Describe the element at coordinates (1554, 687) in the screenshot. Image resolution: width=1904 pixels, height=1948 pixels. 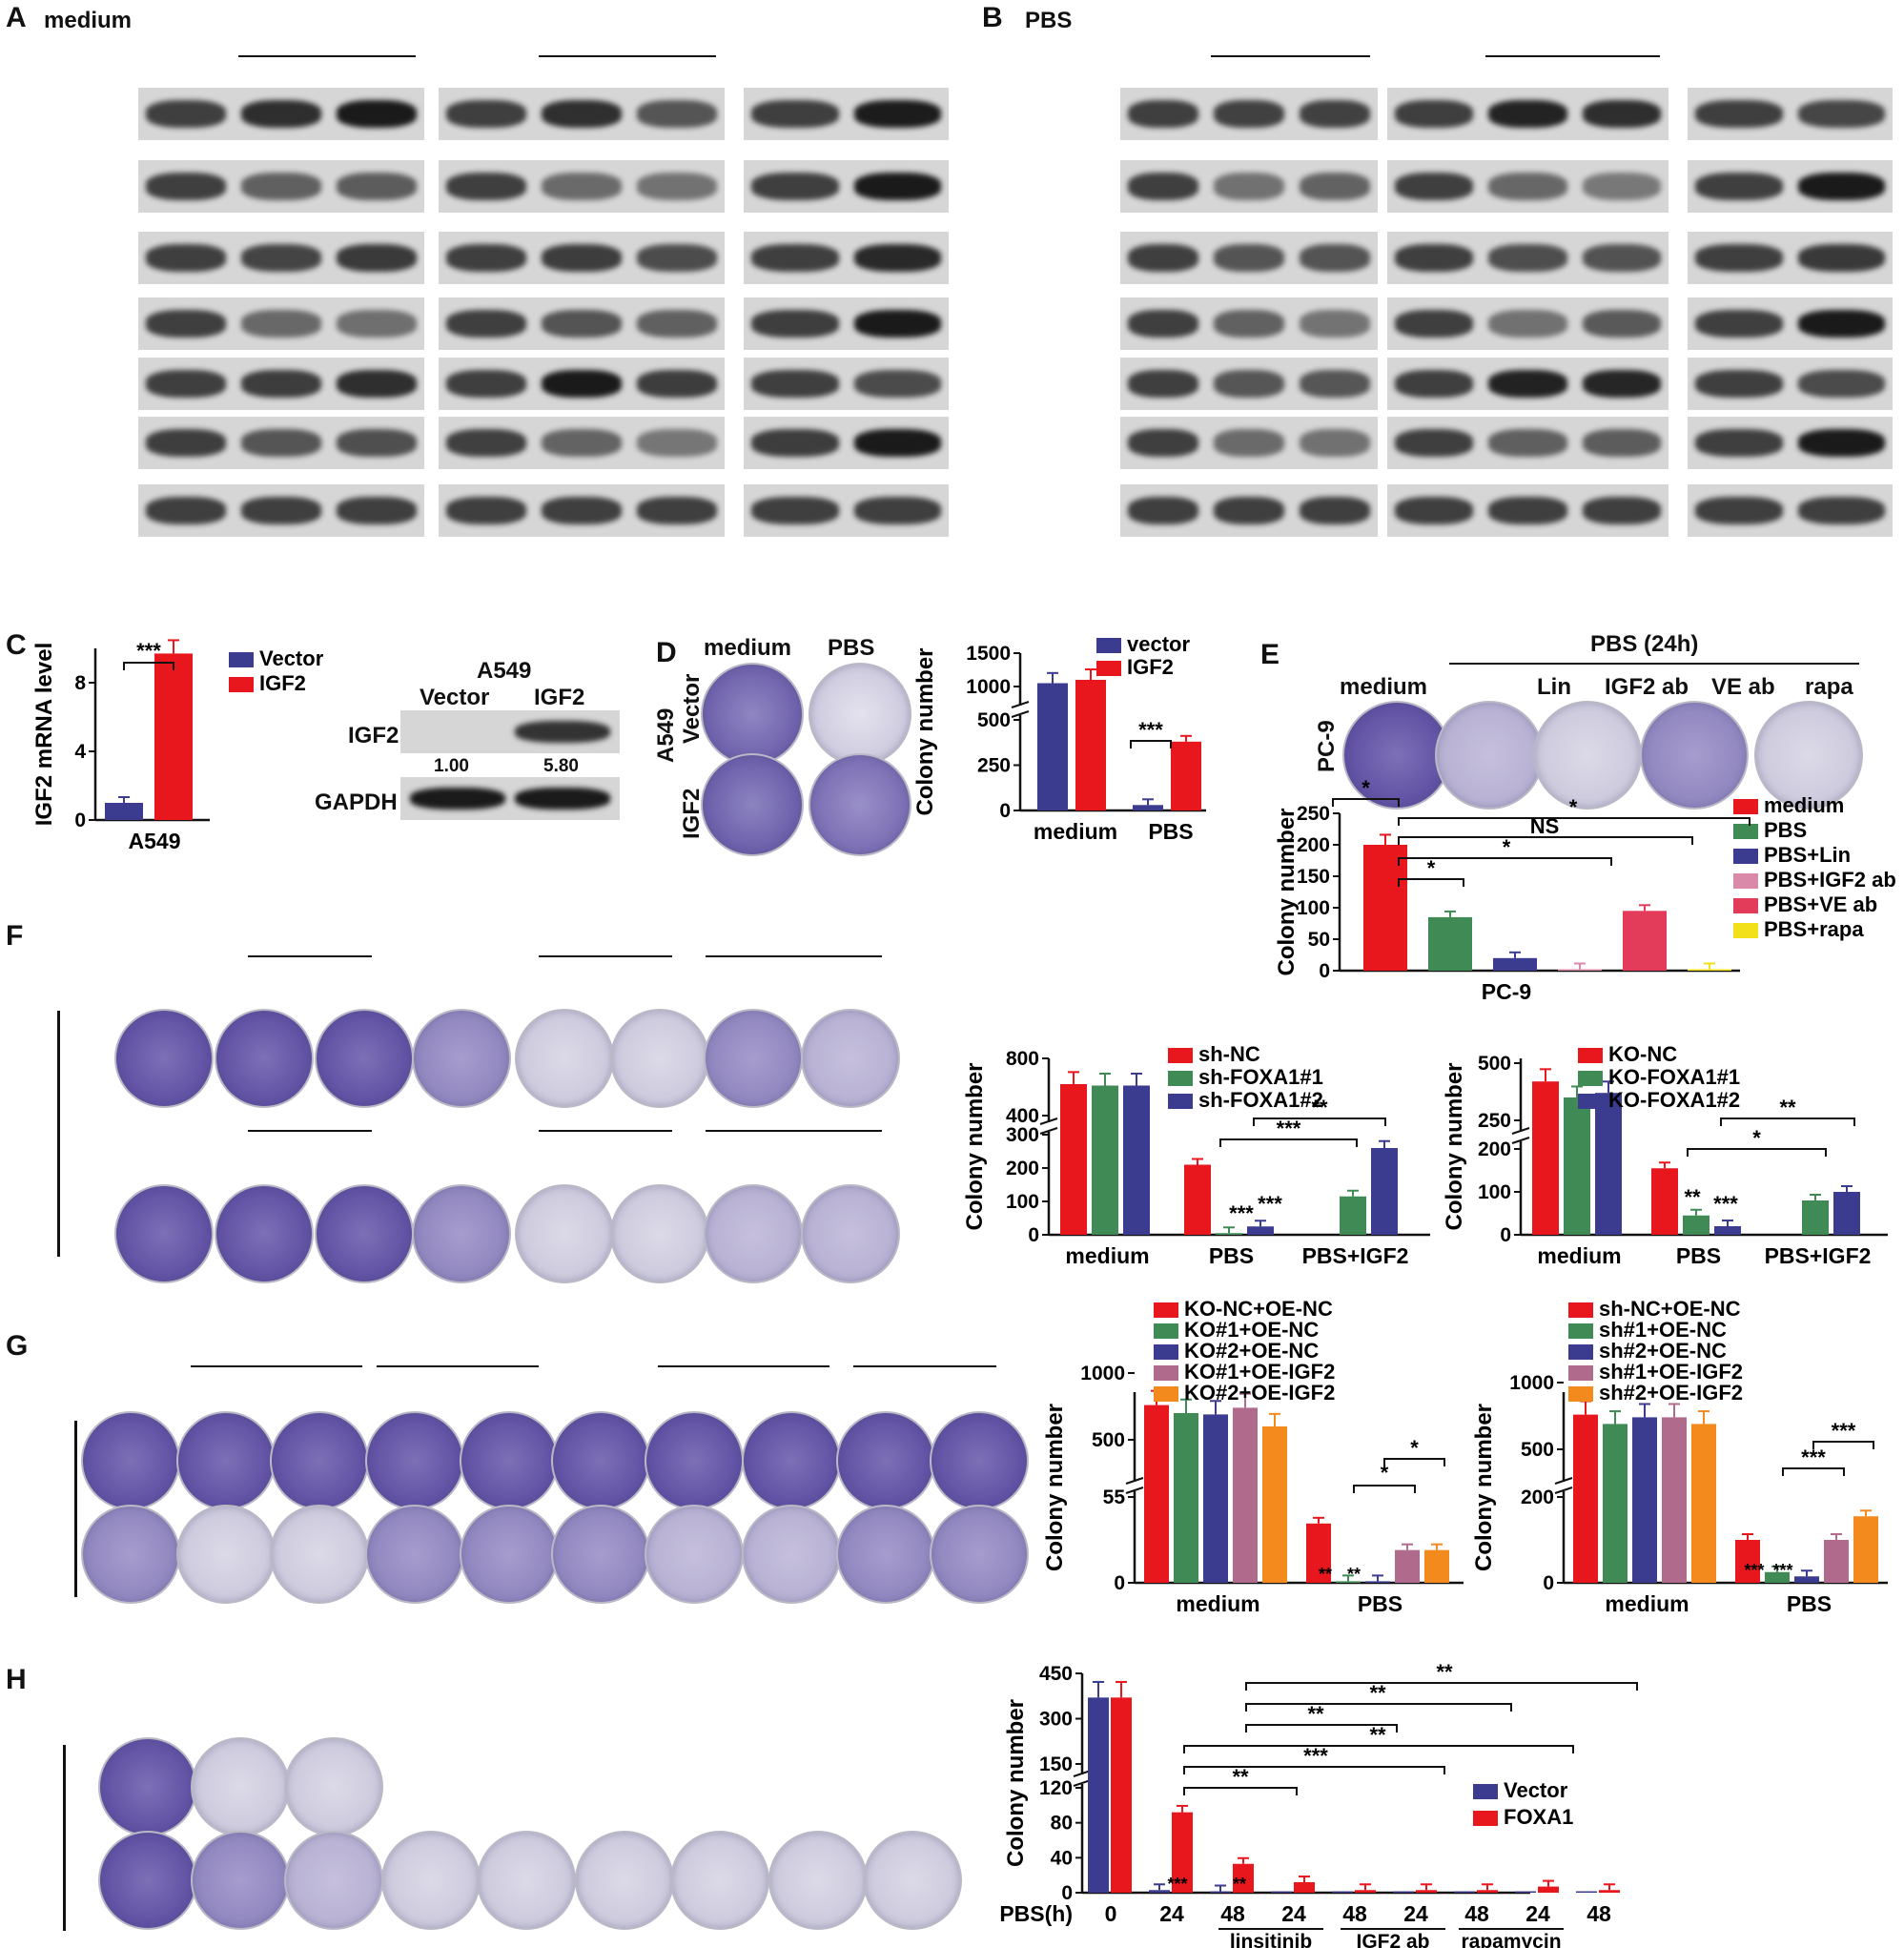
I see `panel-e-dish-label-2: Lin` at that location.